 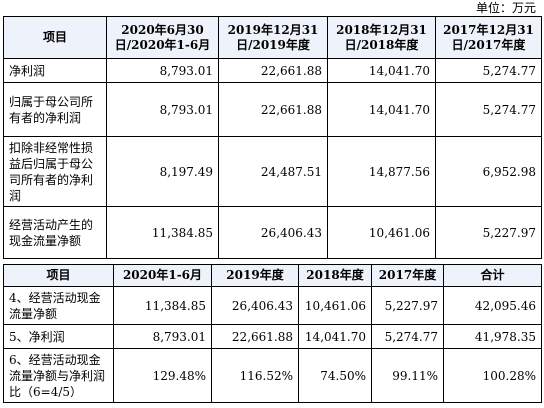 I want to click on row-label: 6、经营活动现金流量净额与净利润比（6=4/5）, so click(x=58, y=375).